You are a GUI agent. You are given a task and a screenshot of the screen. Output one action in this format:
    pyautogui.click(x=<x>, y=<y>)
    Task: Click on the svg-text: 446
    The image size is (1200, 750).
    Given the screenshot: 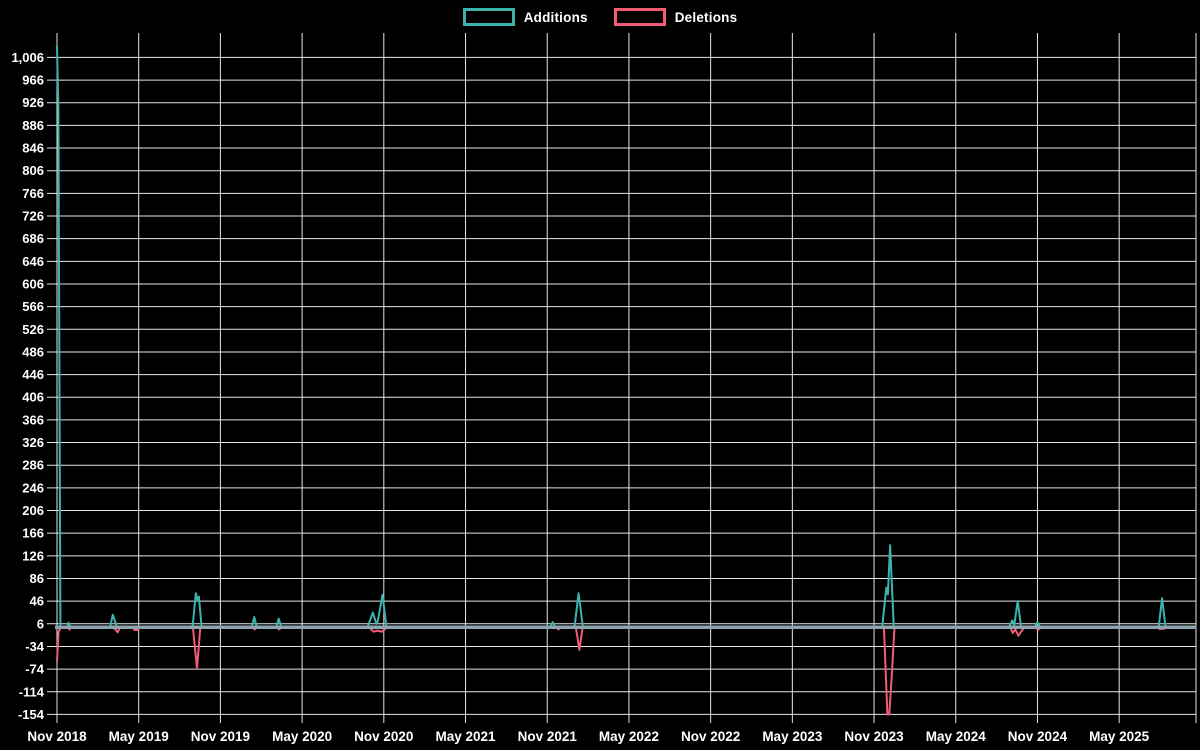 What is the action you would take?
    pyautogui.click(x=33, y=374)
    